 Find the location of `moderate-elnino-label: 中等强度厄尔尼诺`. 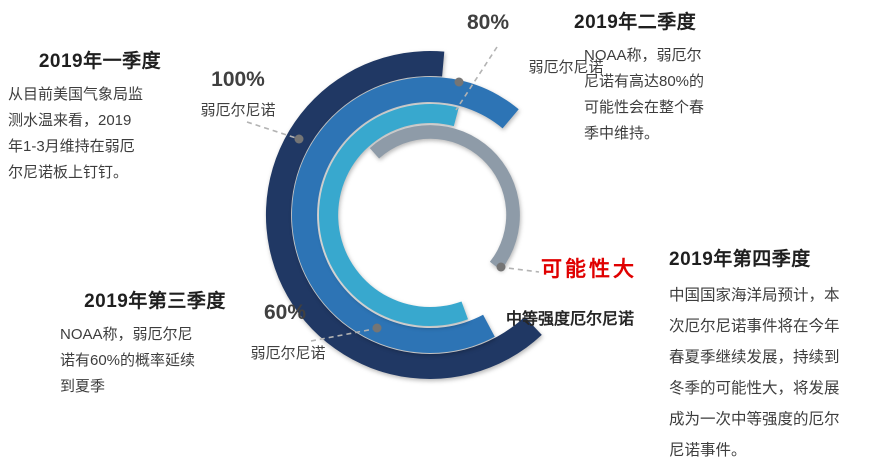

moderate-elnino-label: 中等强度厄尔尼诺 is located at coordinates (570, 319).